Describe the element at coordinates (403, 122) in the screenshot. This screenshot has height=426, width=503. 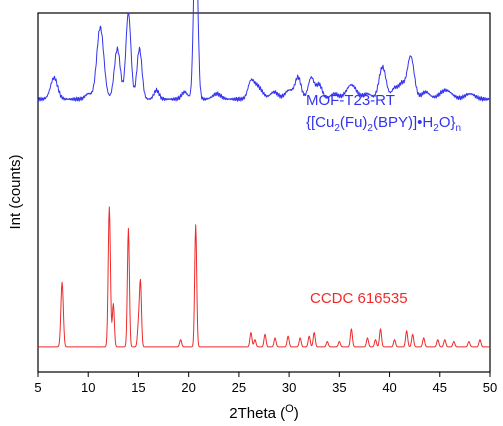
I see `formula-part-mid2: (BPY)]•H` at that location.